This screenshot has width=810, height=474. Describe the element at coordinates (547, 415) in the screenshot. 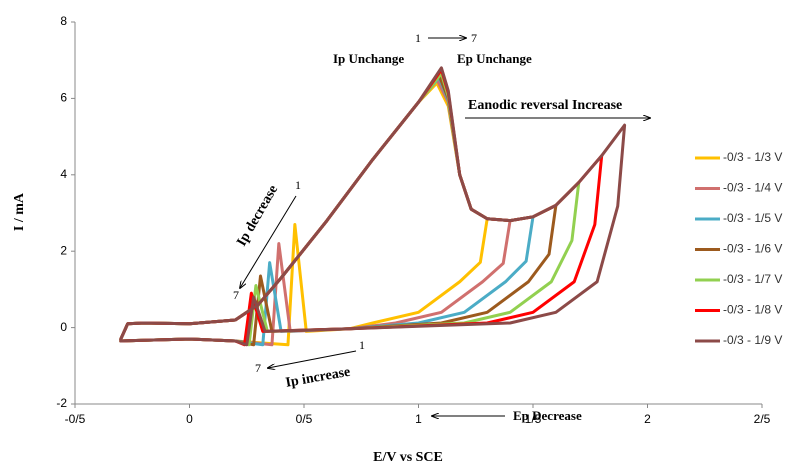

I see `annotation: Ep Decrease` at that location.